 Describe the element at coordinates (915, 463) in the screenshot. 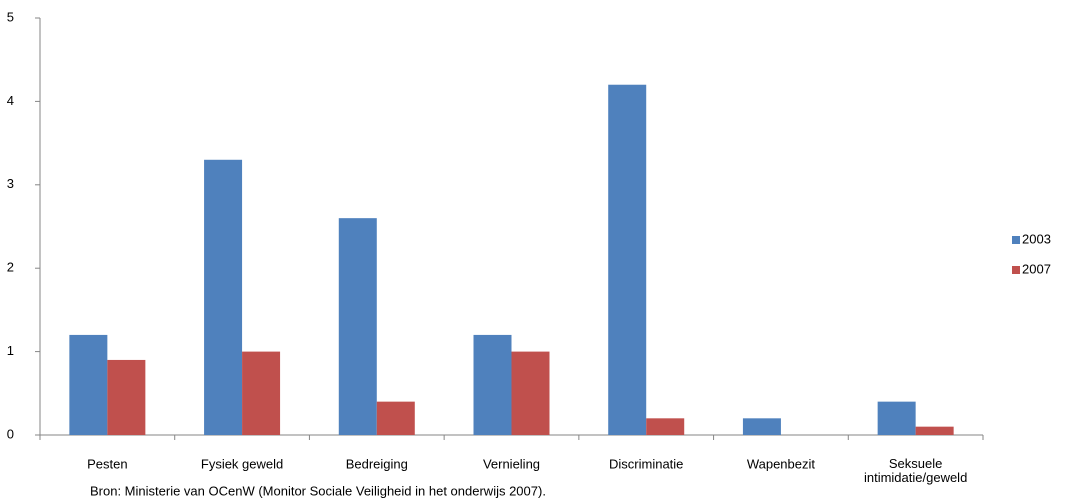

I see `label-line: Seksuele` at that location.